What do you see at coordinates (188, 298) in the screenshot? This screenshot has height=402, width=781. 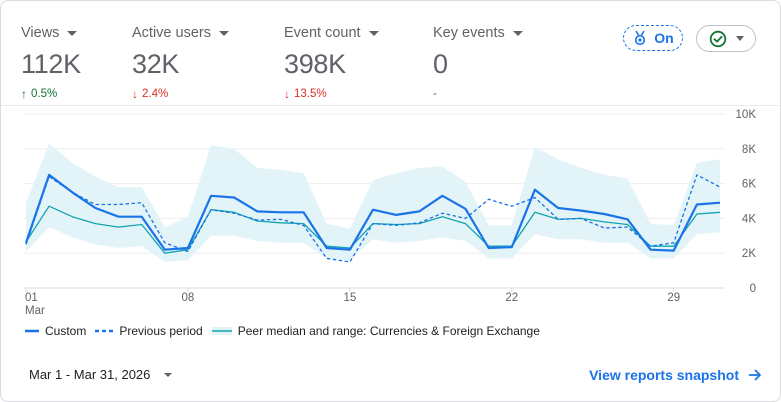 I see `x-tick-label: 08` at bounding box center [188, 298].